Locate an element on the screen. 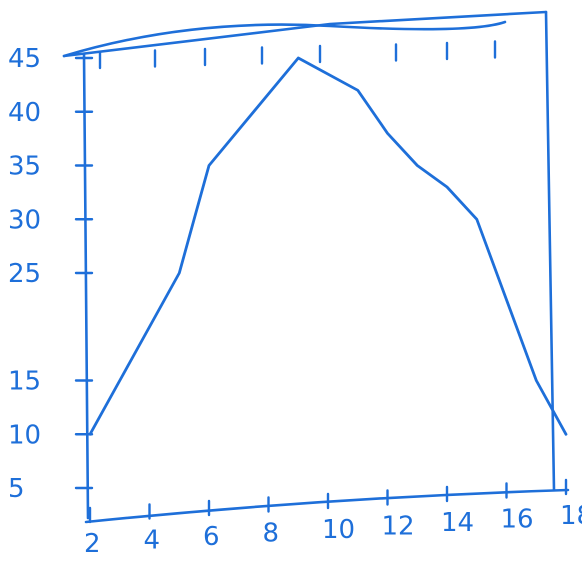 Image resolution: width=582 pixels, height=567 pixels. x-tick-label: 6 is located at coordinates (211, 537).